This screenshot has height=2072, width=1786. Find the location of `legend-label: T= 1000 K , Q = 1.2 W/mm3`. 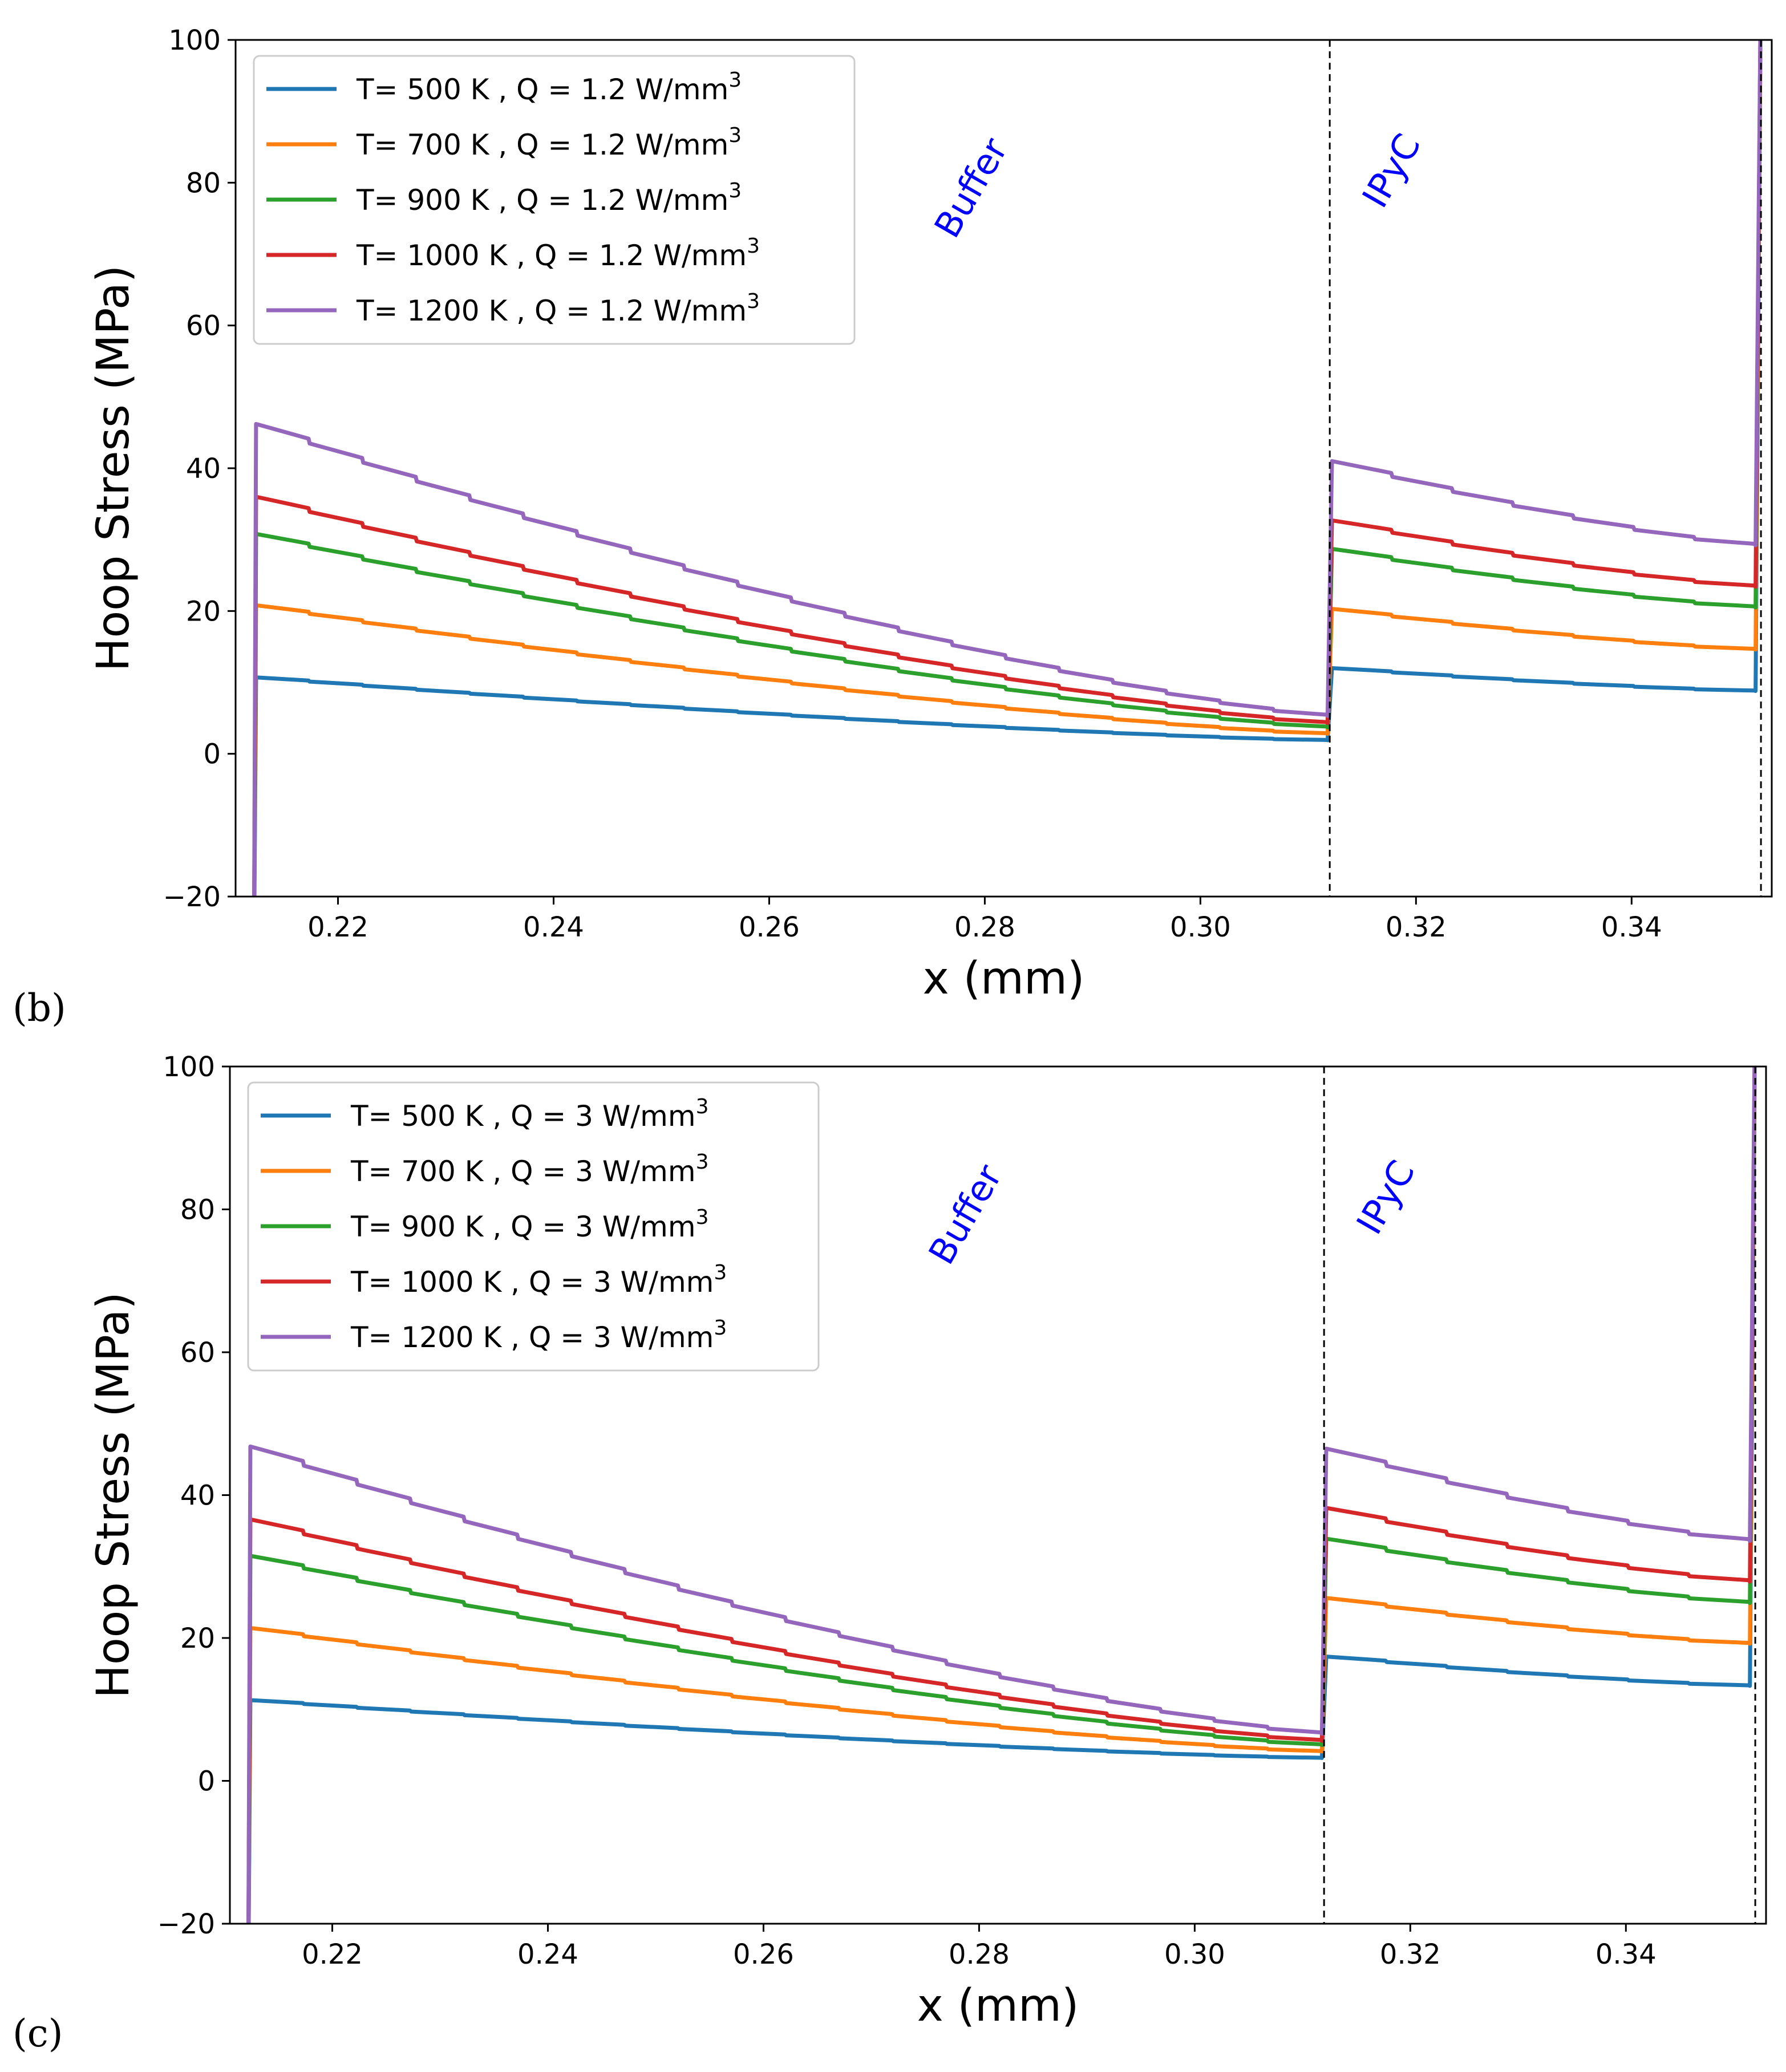

legend-label: T= 1000 K , Q = 1.2 W/mm3 is located at coordinates (558, 253).